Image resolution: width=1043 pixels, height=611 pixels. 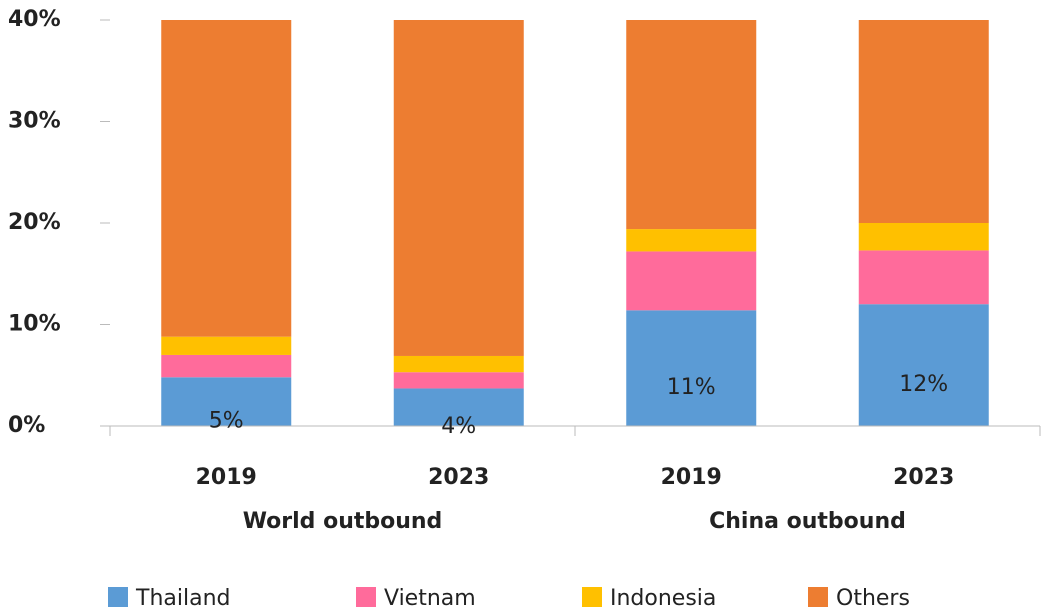 I want to click on legend-label: Indonesia, so click(x=663, y=598).